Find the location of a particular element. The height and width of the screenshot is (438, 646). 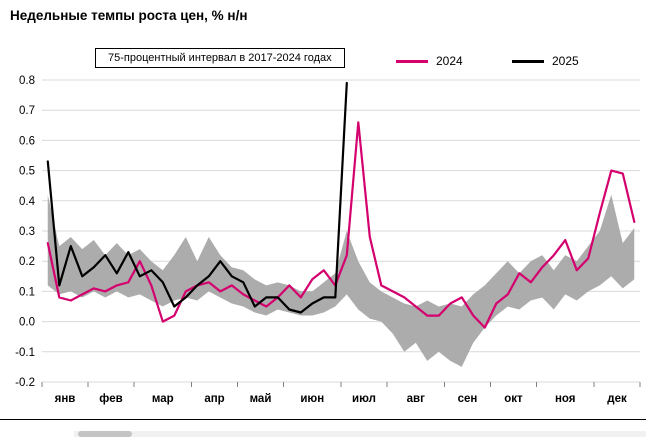

svg-text: ноя is located at coordinates (565, 399).